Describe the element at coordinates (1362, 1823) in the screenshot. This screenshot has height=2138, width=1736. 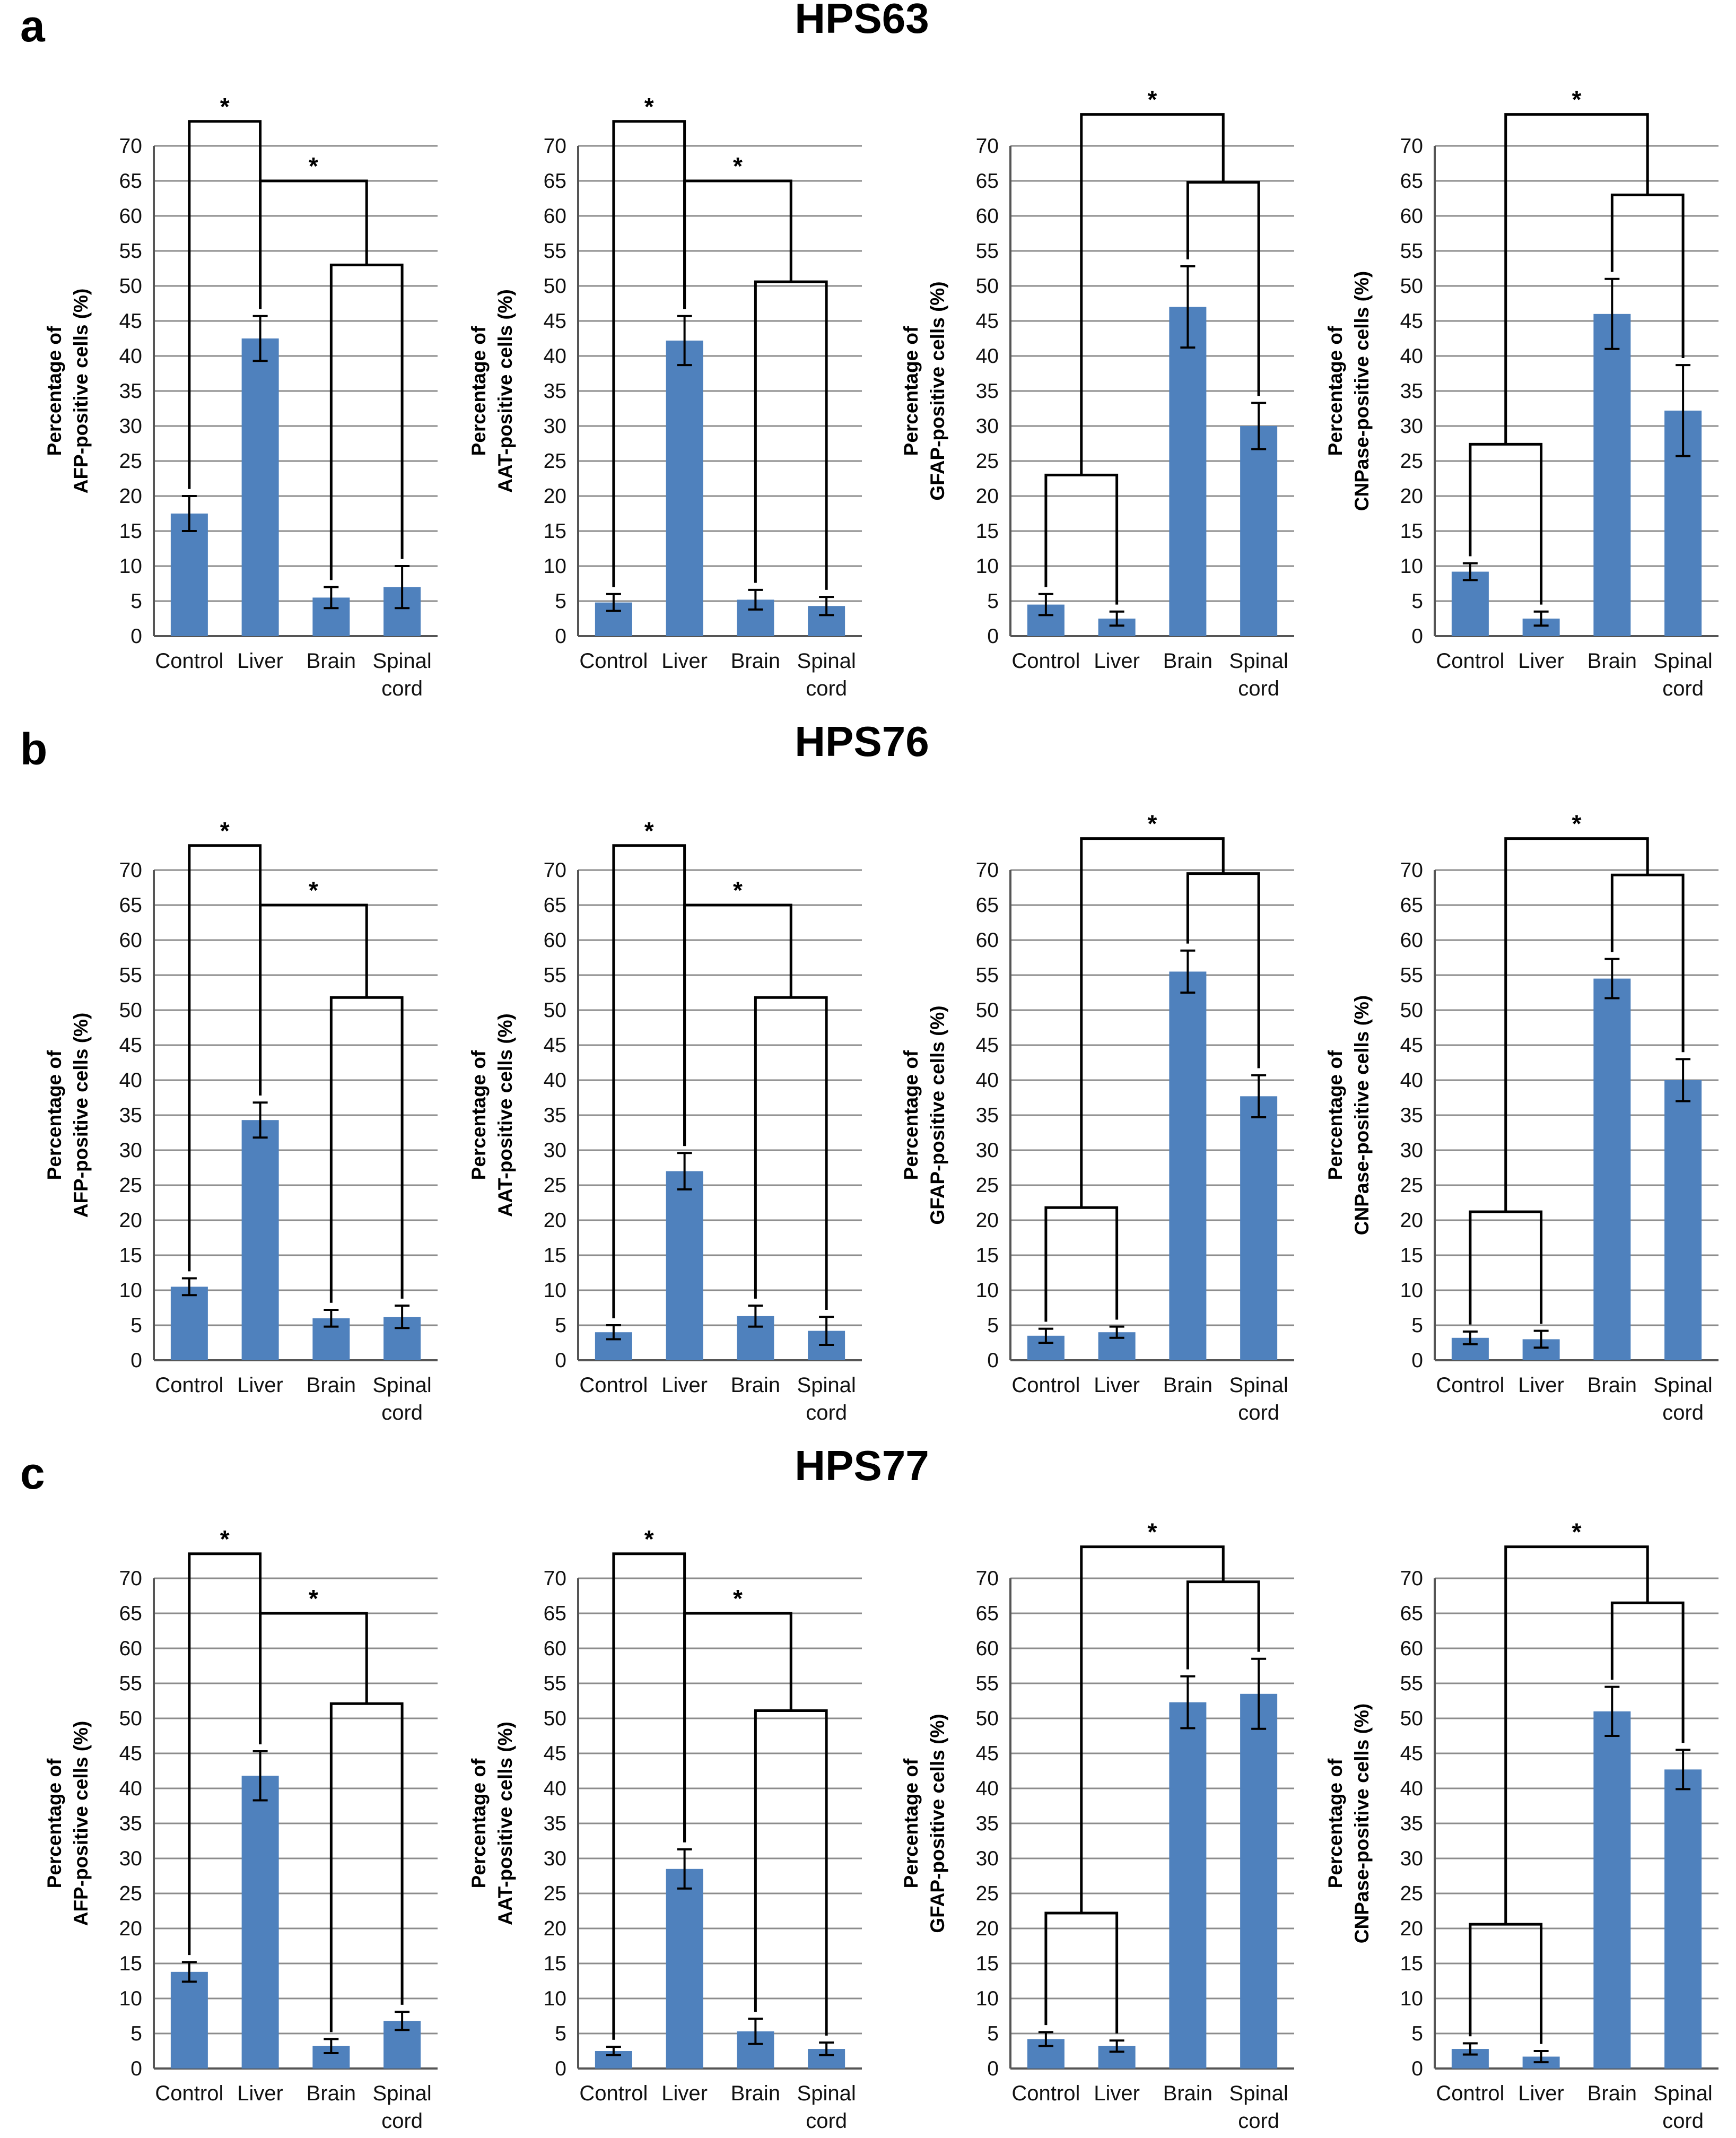
I see `y-axis-label: CNPase-positive cells (%)` at that location.